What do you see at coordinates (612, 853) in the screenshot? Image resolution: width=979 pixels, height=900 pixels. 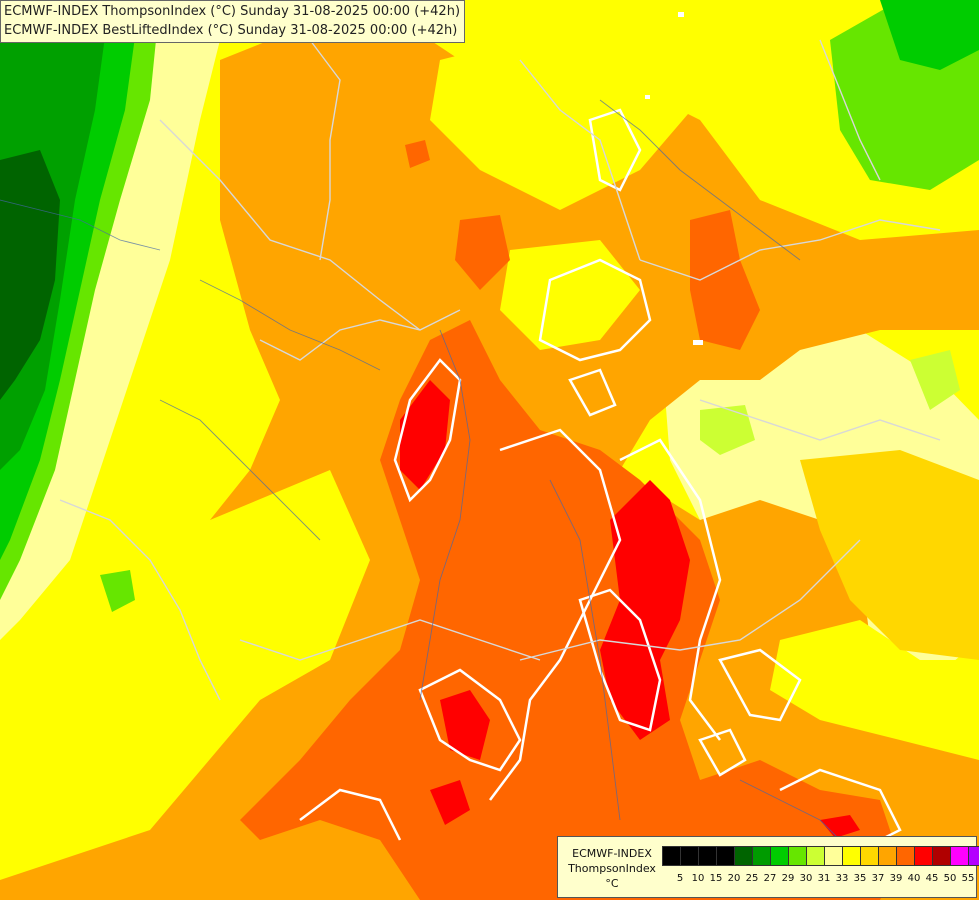 I see `legend-model: ECMWF-INDEX` at bounding box center [612, 853].